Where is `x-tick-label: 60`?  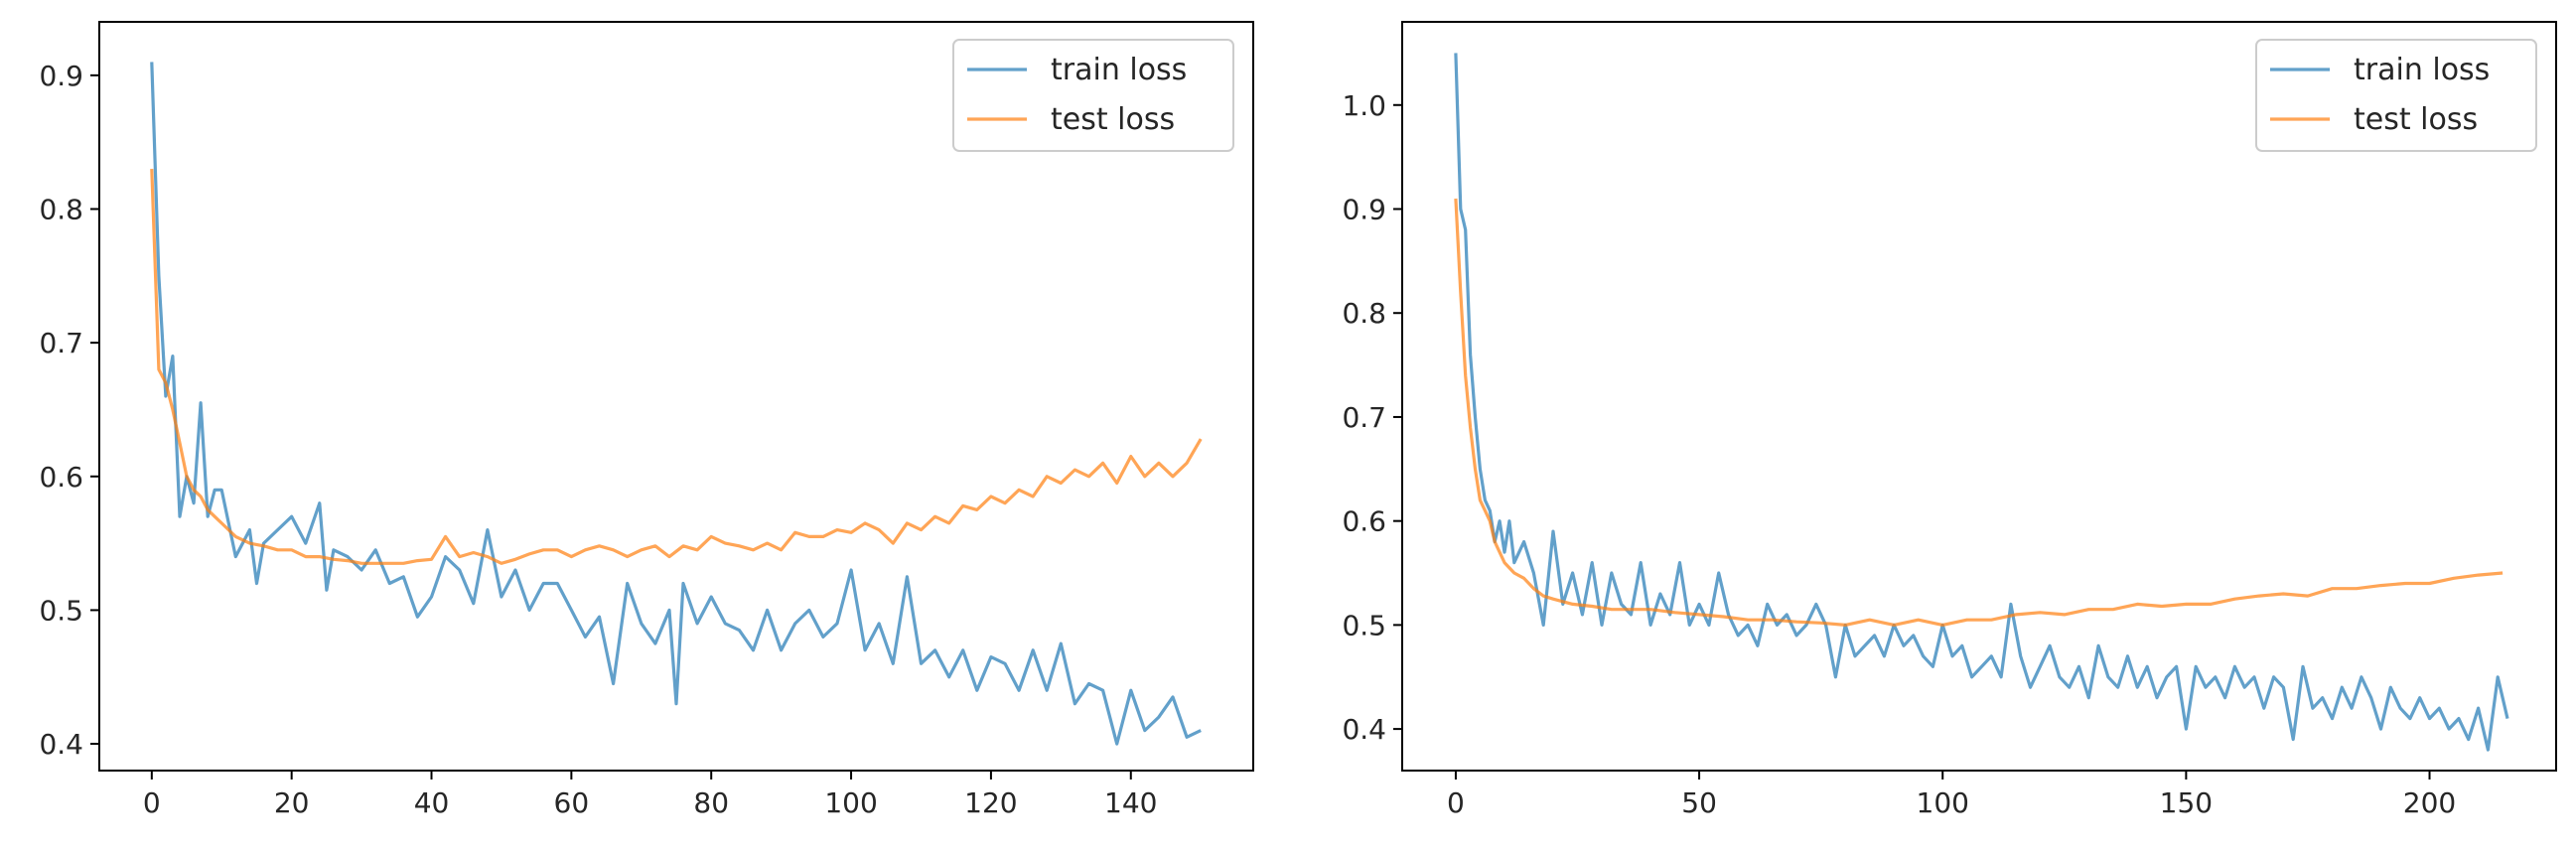 x-tick-label: 60 is located at coordinates (572, 802).